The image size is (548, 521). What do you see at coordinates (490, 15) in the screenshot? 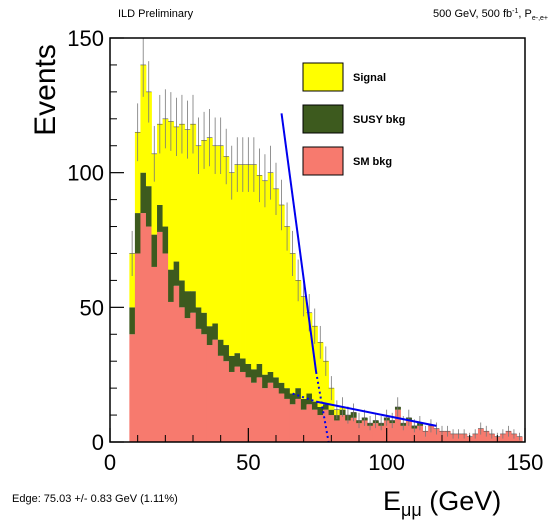
I see `header-right: 500 GeV, 500 fb-1, Pe-,e+` at bounding box center [490, 15].